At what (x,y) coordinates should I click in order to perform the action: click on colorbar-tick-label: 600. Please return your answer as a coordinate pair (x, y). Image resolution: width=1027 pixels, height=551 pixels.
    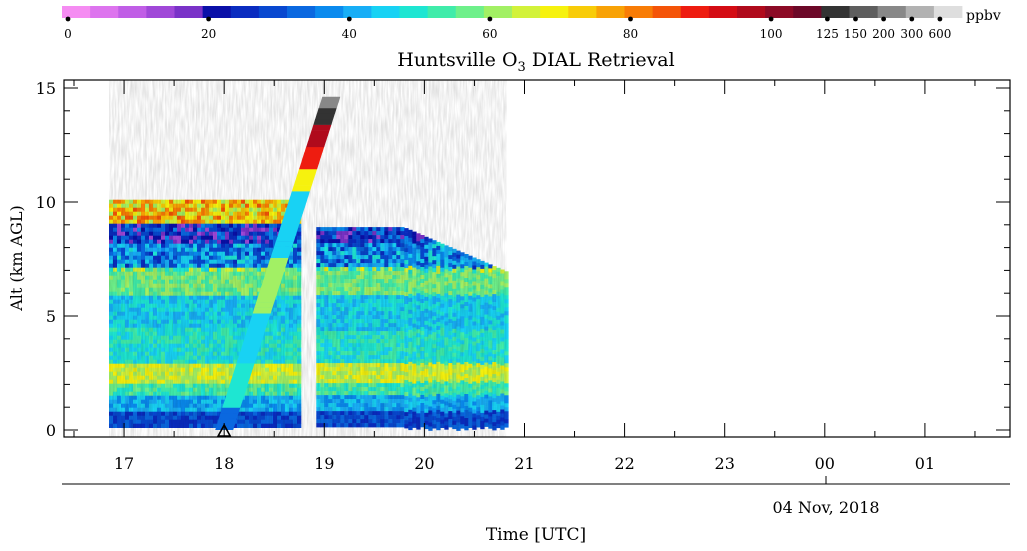
    Looking at the image, I should click on (939, 34).